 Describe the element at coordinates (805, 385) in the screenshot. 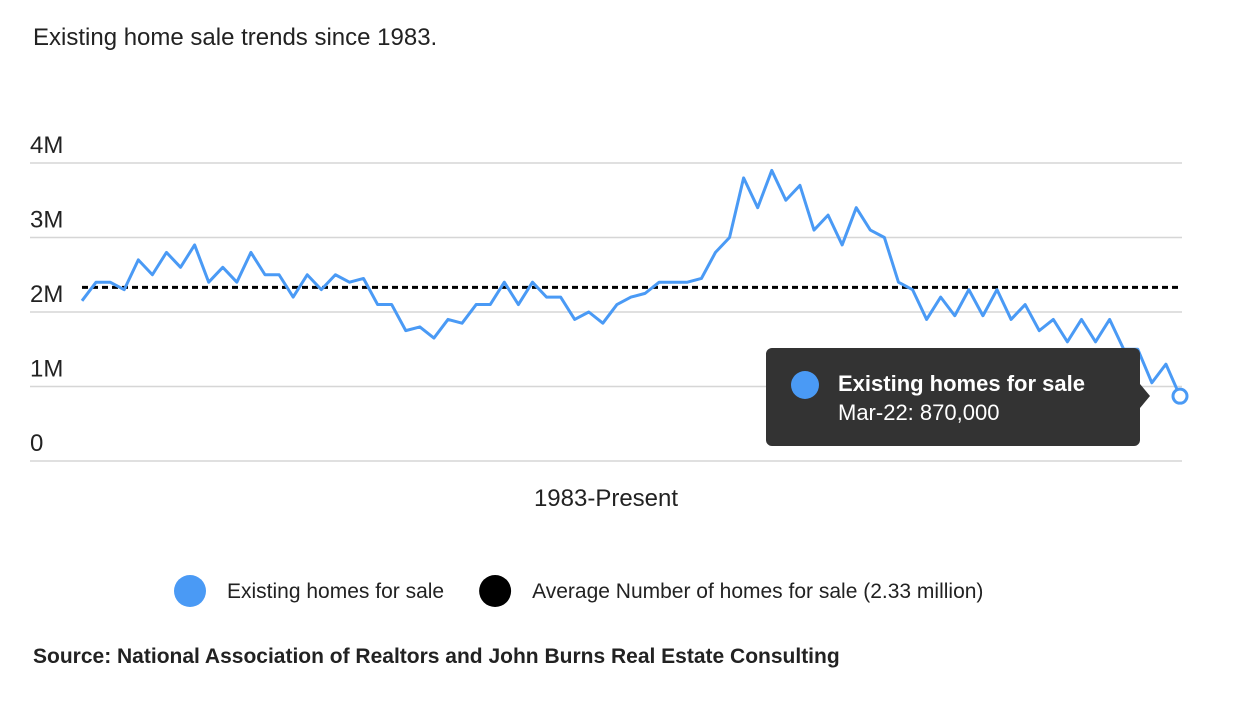

I see `tooltip-swatch` at that location.